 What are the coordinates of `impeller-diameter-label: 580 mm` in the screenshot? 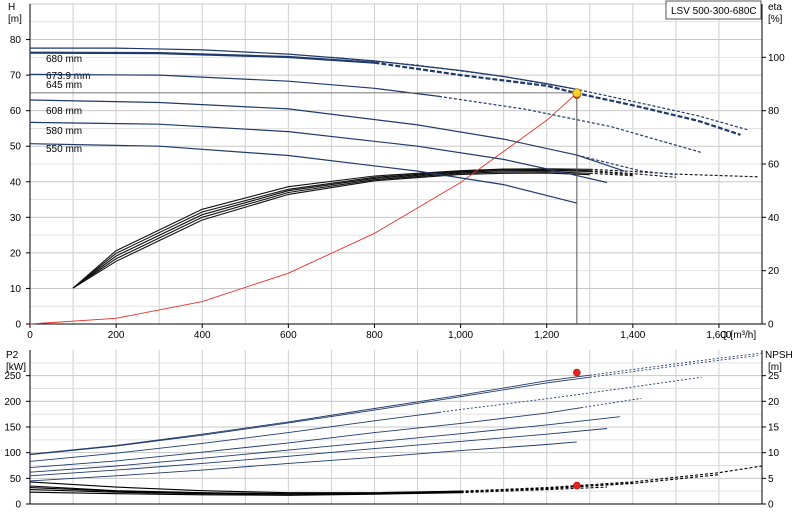 It's located at (64, 131).